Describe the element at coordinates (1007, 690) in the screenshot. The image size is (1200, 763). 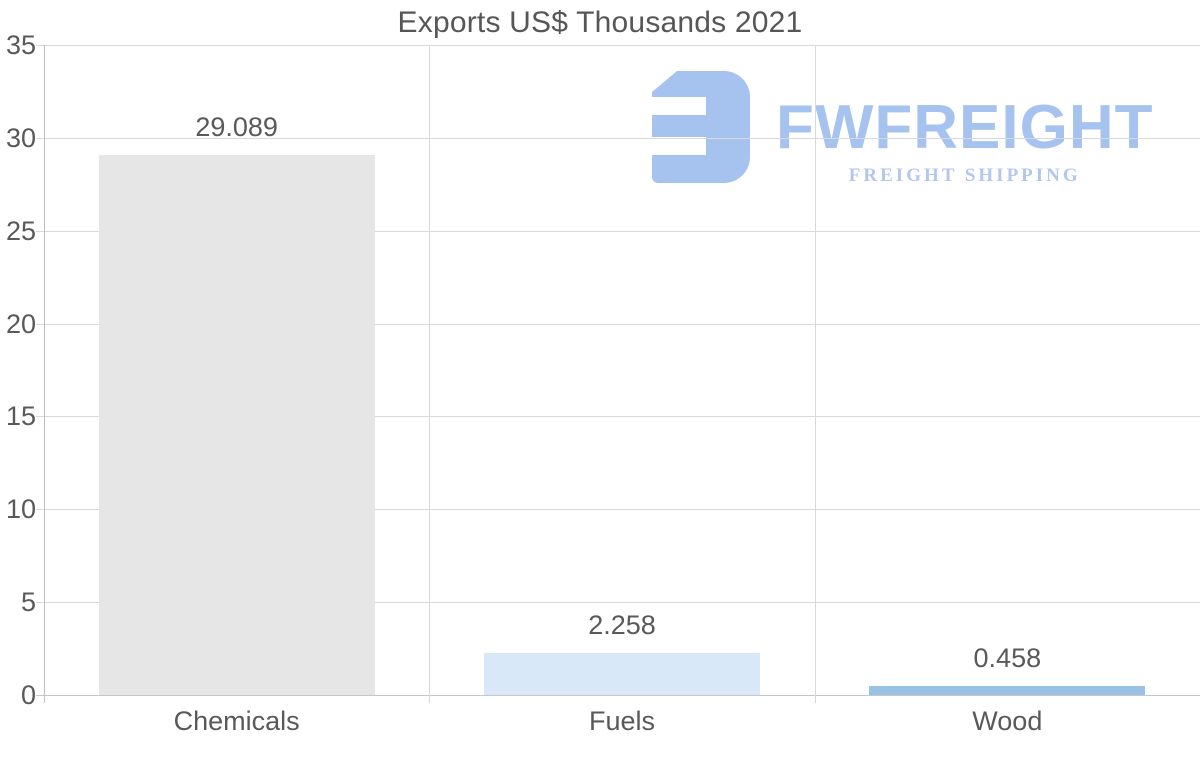
I see `bar-wood` at that location.